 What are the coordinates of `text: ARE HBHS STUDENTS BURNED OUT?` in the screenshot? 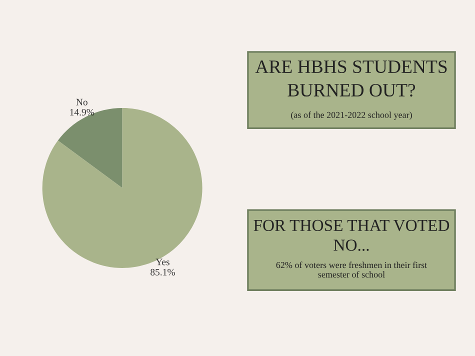 It's located at (351, 78).